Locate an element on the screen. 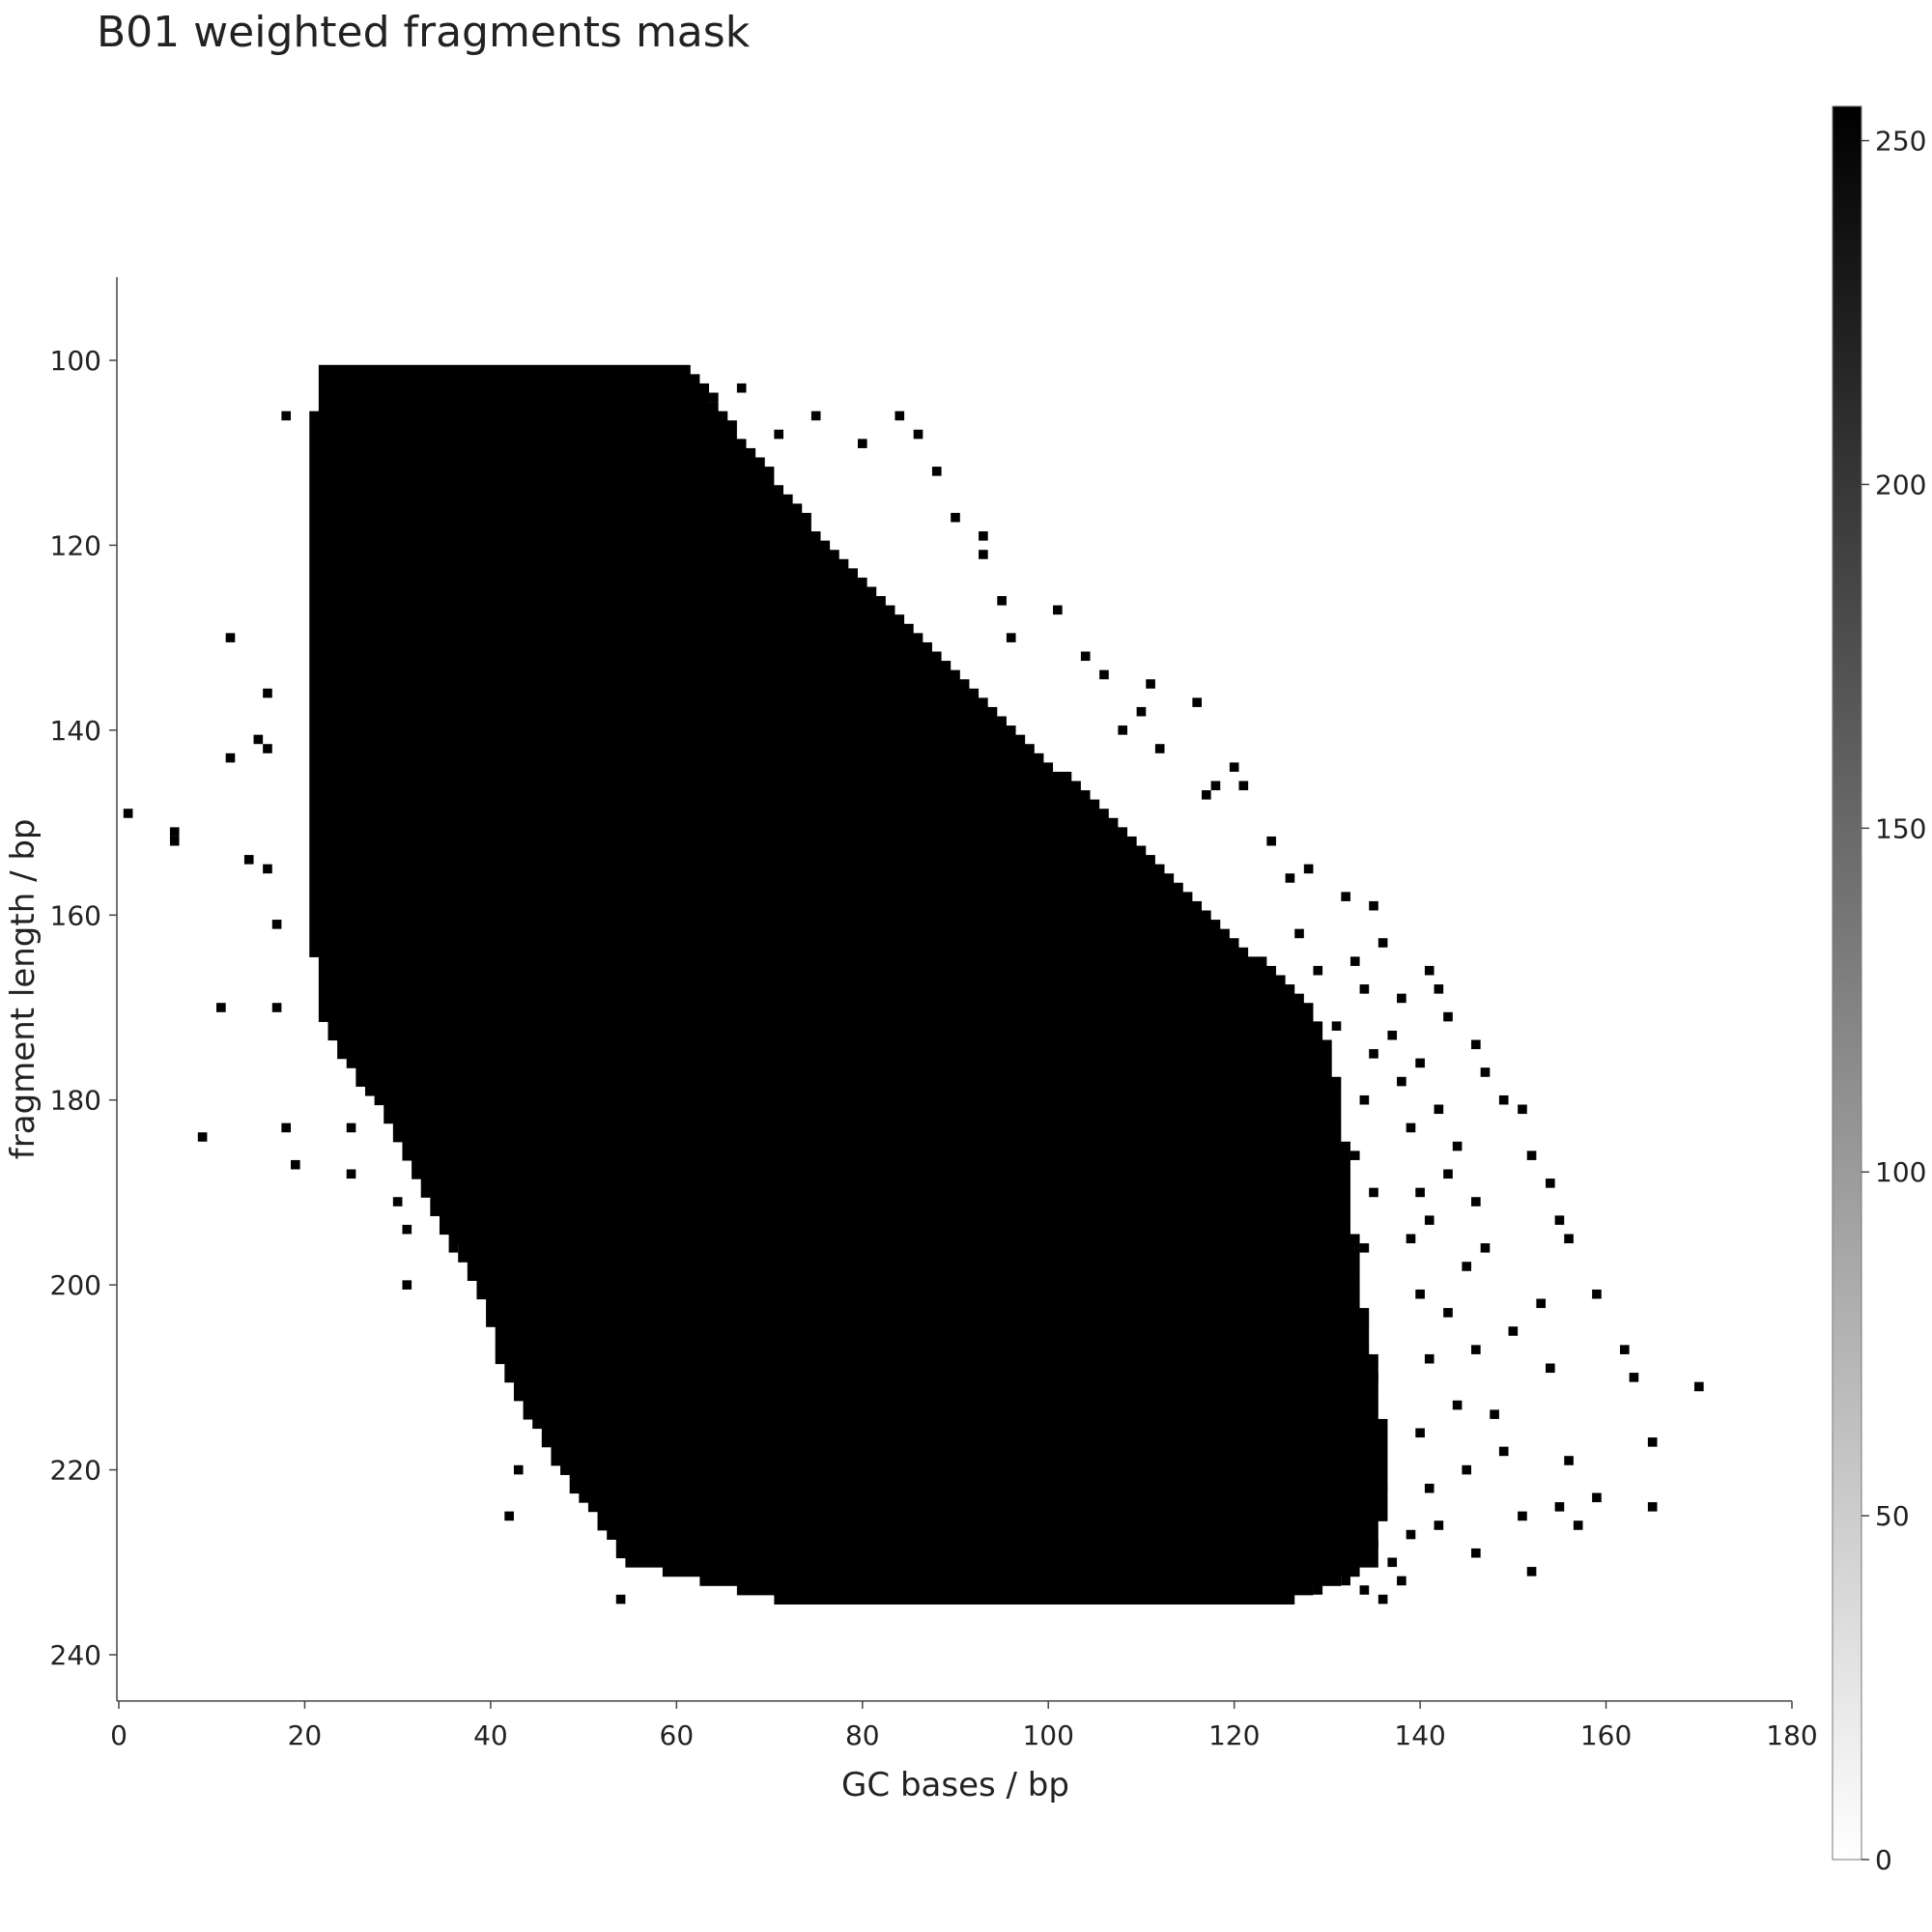  x-tick-label-100: 100 is located at coordinates (1047, 1735).